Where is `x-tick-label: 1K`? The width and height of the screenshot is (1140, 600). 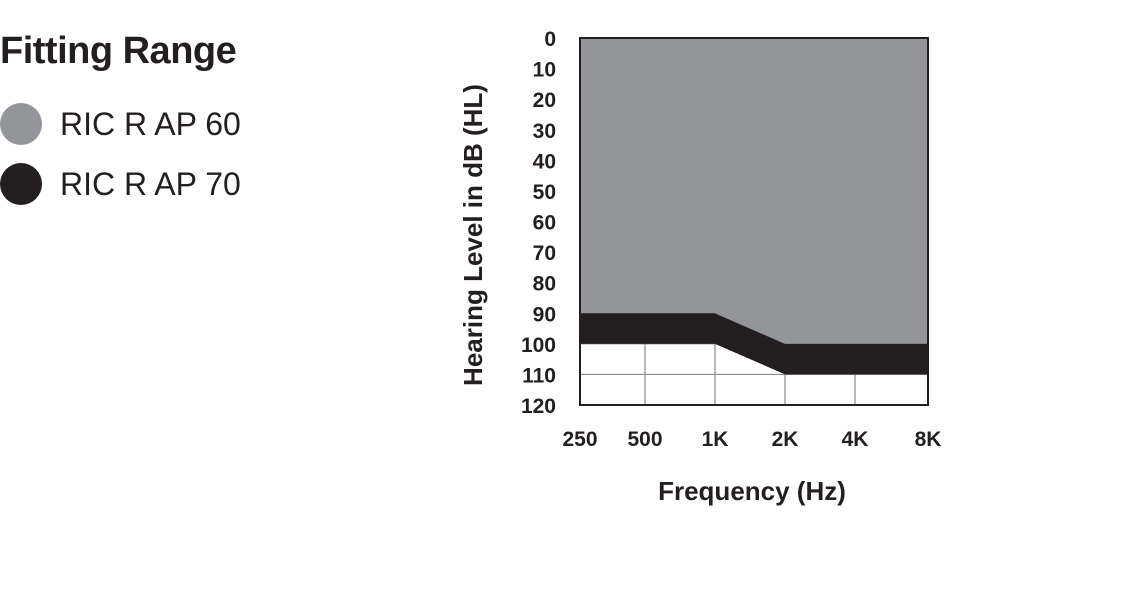
x-tick-label: 1K is located at coordinates (715, 439).